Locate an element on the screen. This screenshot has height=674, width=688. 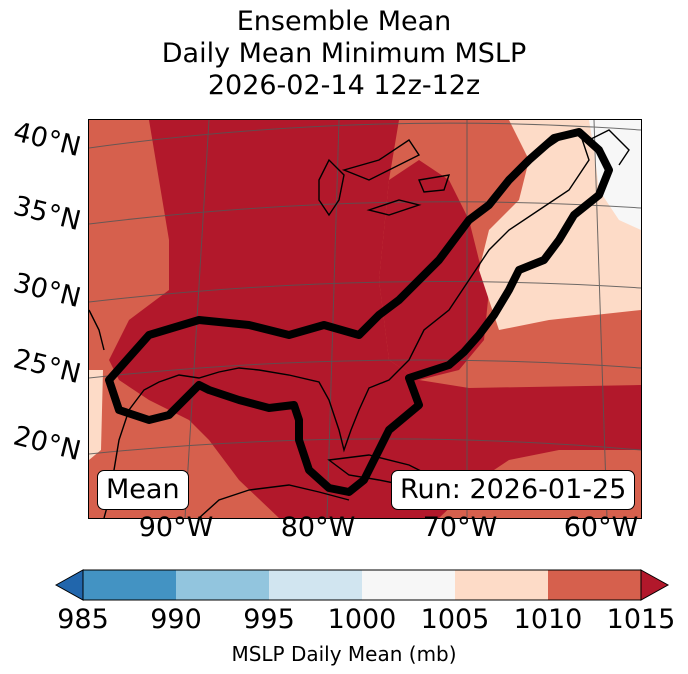
great-lakes-michigan is located at coordinates (331, 187).